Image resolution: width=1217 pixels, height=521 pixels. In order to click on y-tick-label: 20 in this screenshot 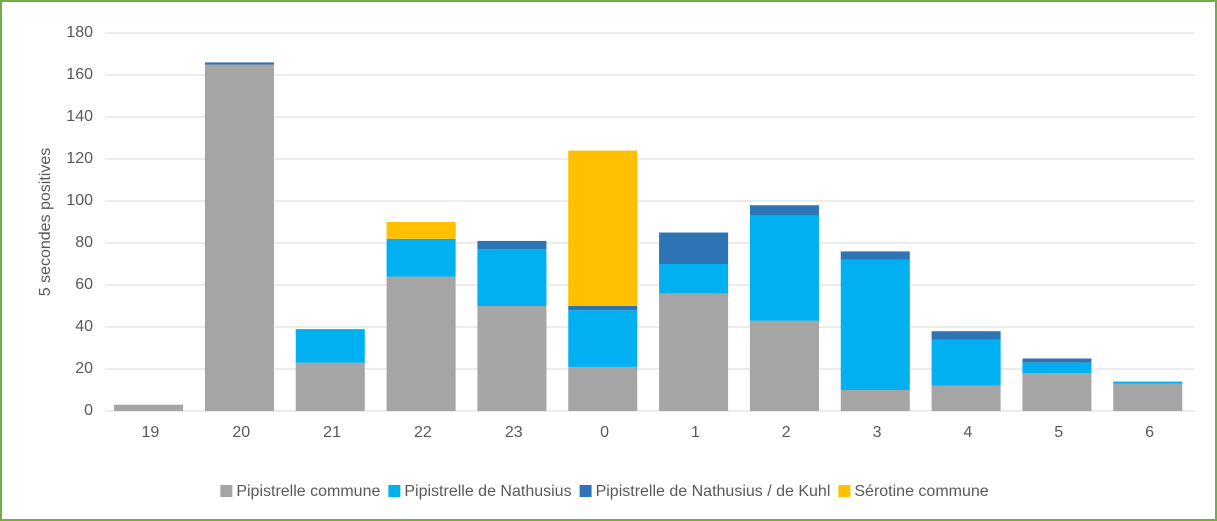, I will do `click(84, 368)`.